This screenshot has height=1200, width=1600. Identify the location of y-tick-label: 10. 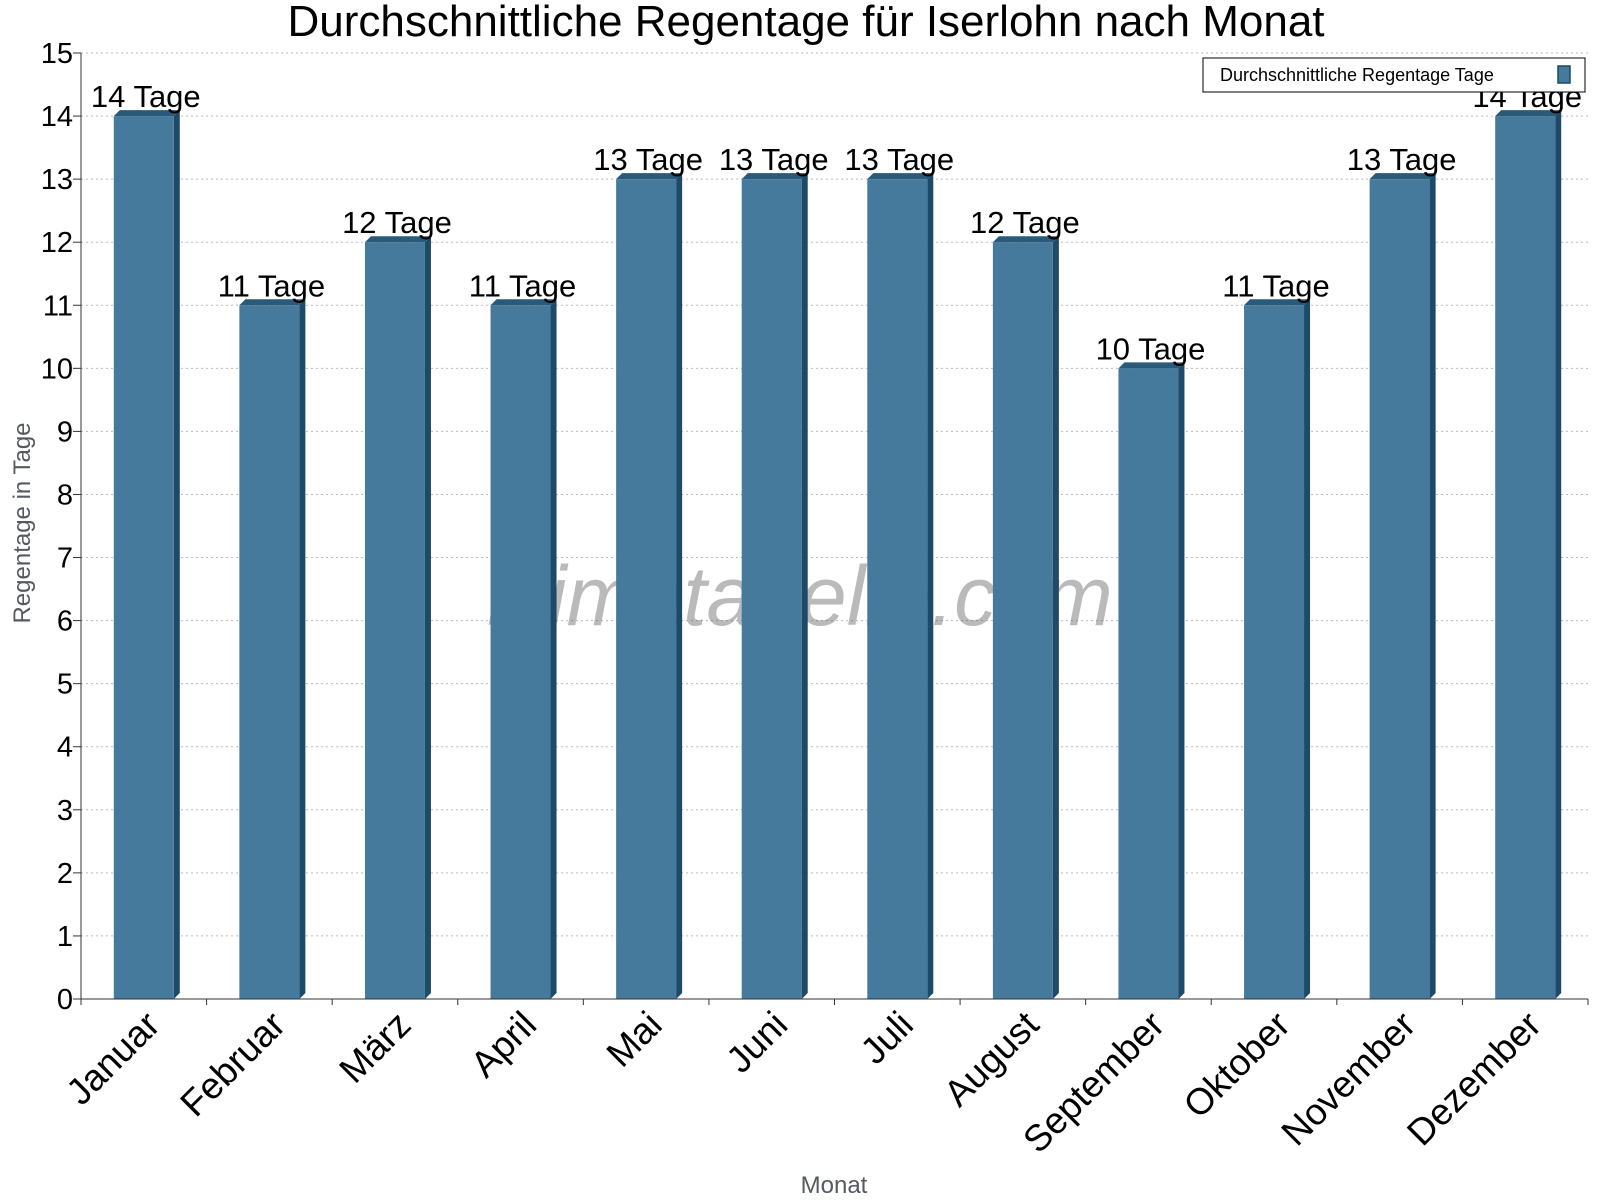
(57, 369).